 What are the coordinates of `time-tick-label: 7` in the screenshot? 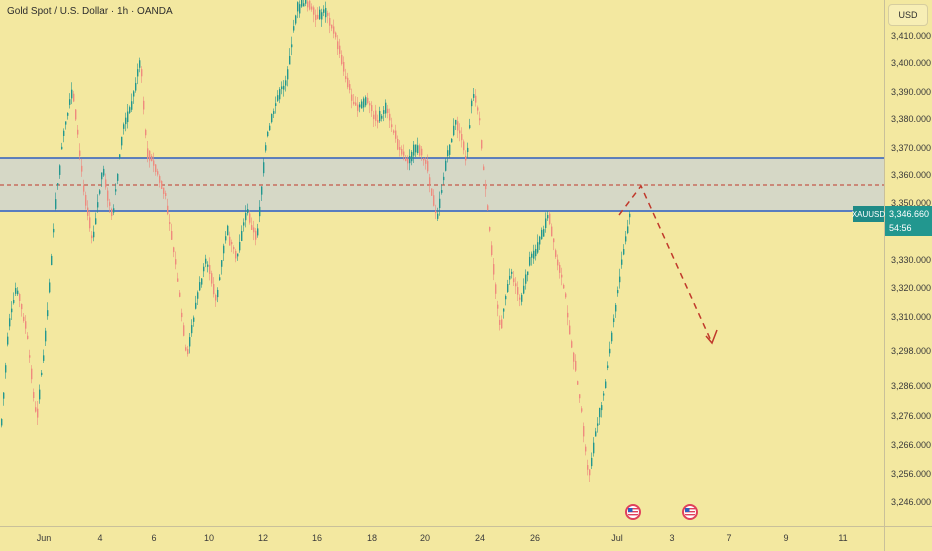 It's located at (729, 538).